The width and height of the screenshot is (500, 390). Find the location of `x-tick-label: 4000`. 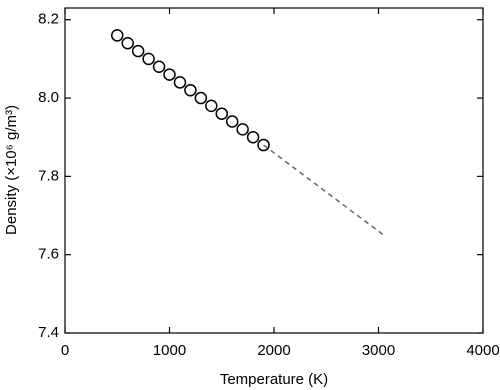

x-tick-label: 4000 is located at coordinates (482, 350).